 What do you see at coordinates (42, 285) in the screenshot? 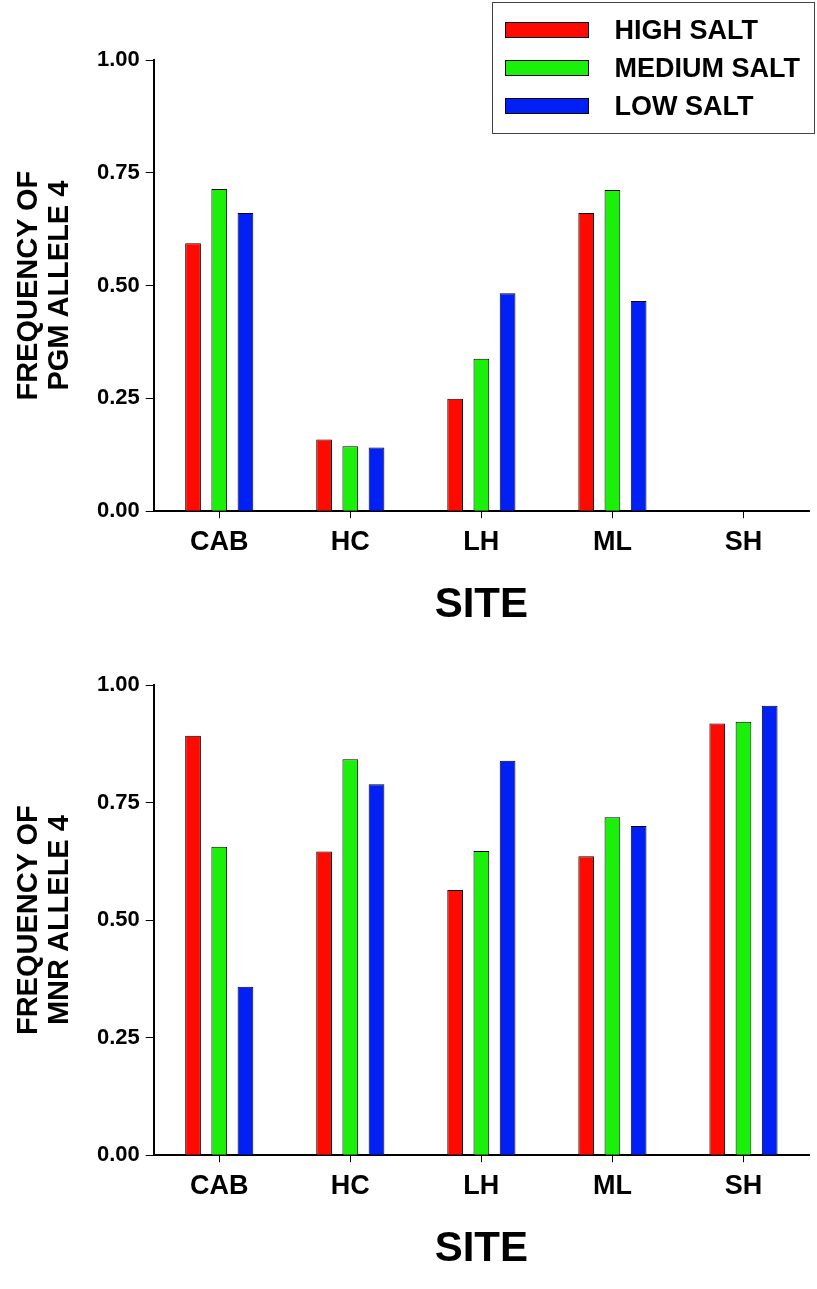
I see `y-axis-title: FREQUENCY OF PGM ALLELE 4` at bounding box center [42, 285].